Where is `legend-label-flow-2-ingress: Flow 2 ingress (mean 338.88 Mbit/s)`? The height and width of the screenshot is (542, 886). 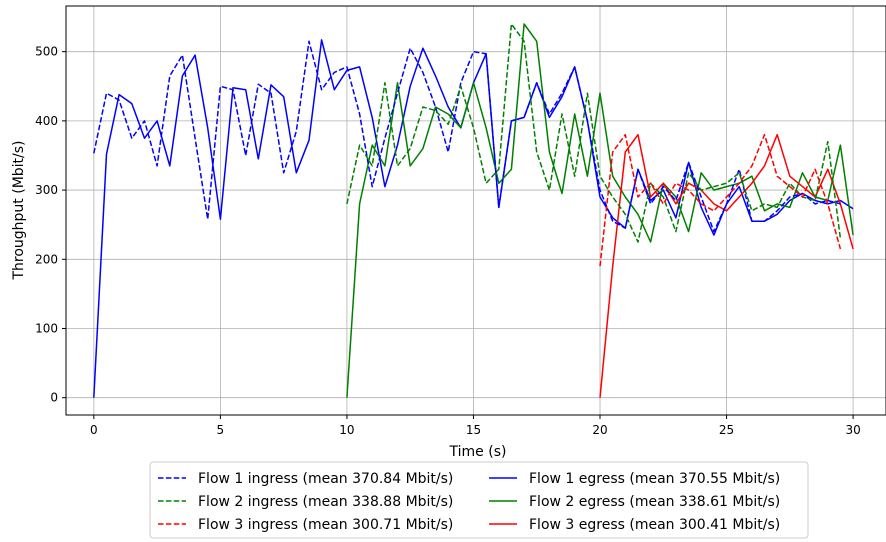 legend-label-flow-2-ingress: Flow 2 ingress (mean 338.88 Mbit/s) is located at coordinates (325, 502).